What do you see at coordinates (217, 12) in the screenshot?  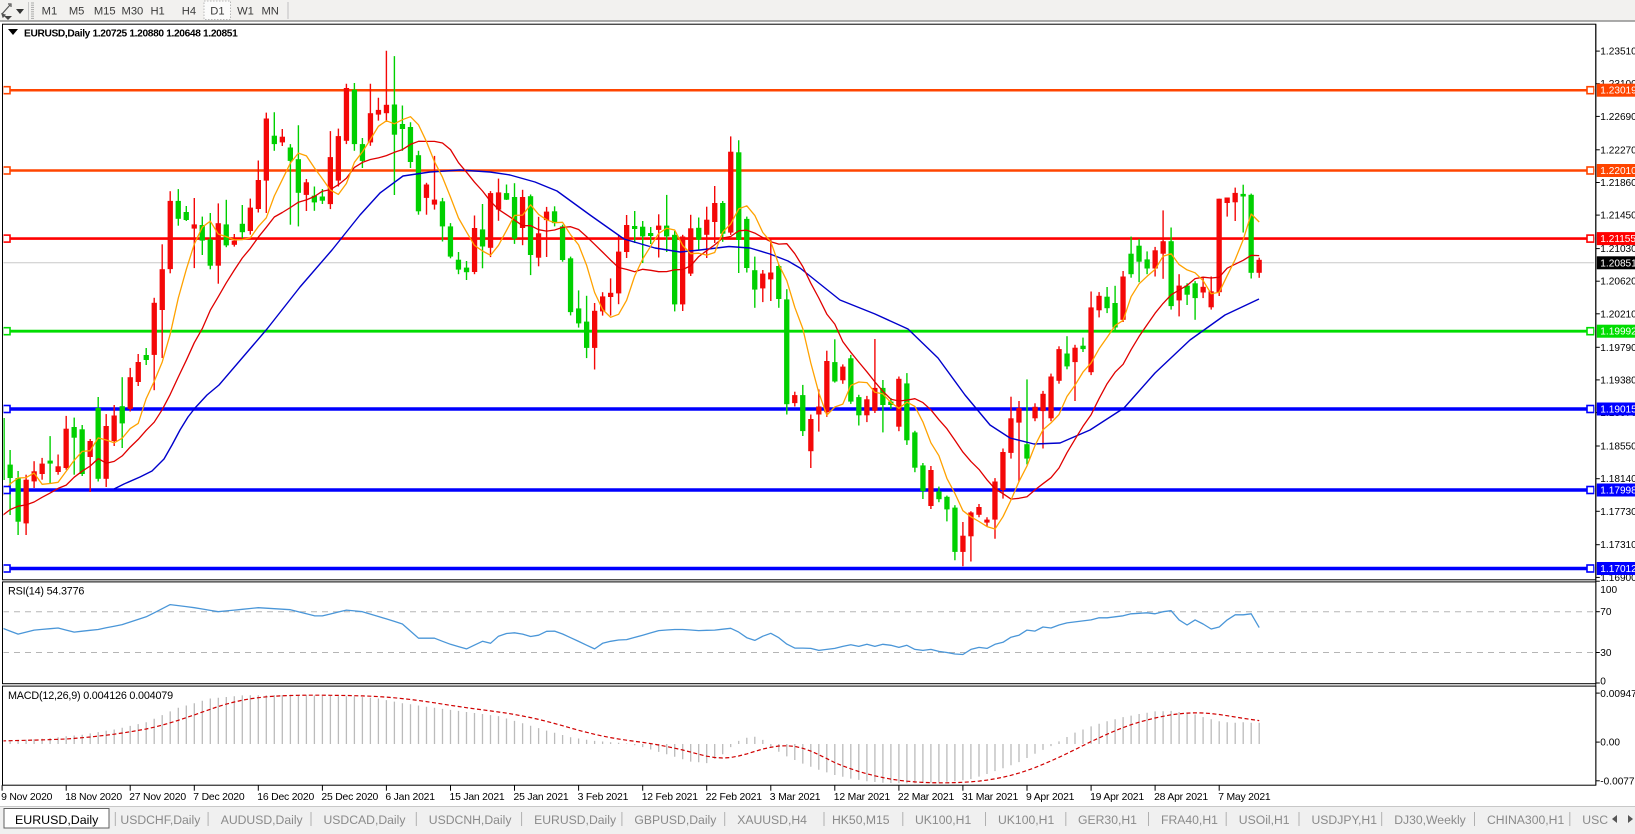 I see `svg-text: D1` at bounding box center [217, 12].